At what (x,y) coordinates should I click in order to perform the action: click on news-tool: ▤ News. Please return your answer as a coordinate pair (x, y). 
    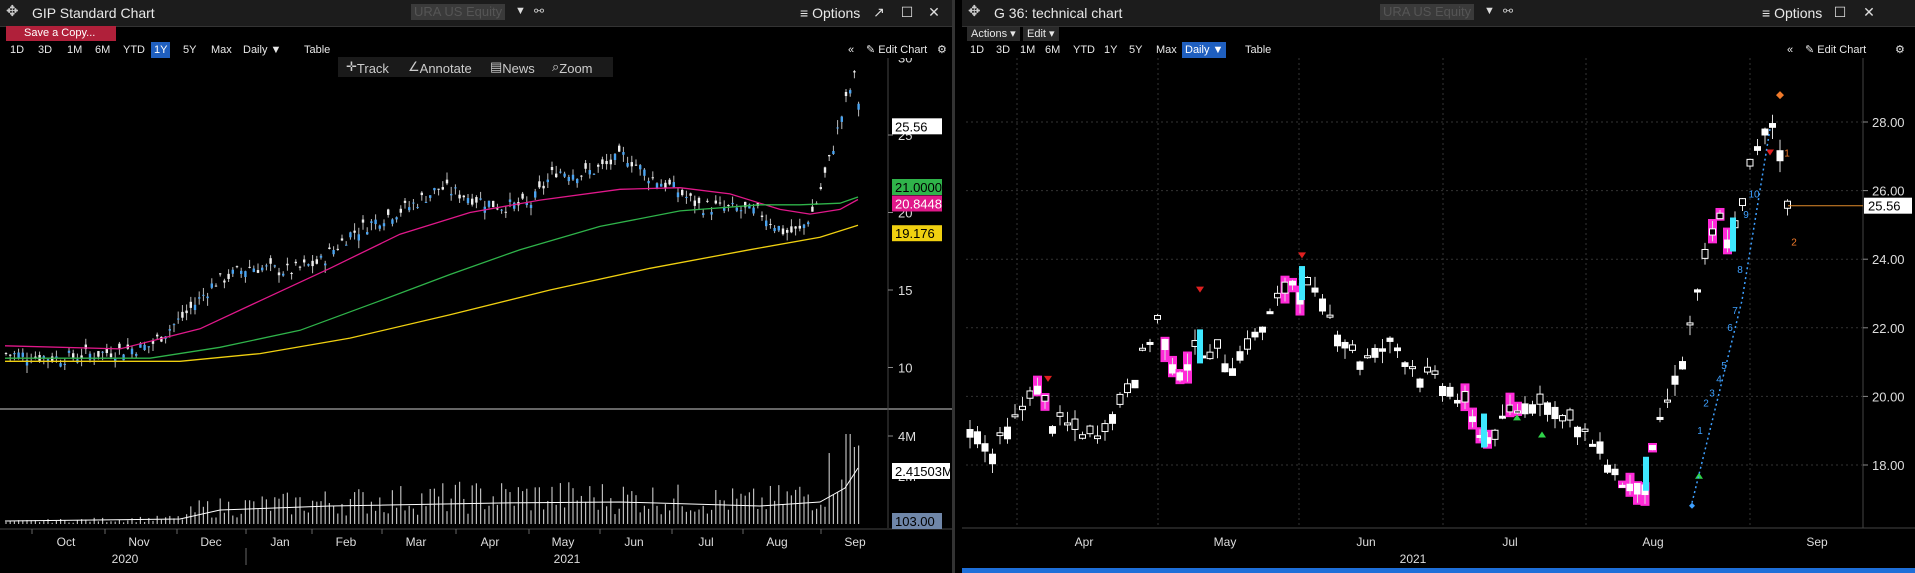
    Looking at the image, I should click on (512, 67).